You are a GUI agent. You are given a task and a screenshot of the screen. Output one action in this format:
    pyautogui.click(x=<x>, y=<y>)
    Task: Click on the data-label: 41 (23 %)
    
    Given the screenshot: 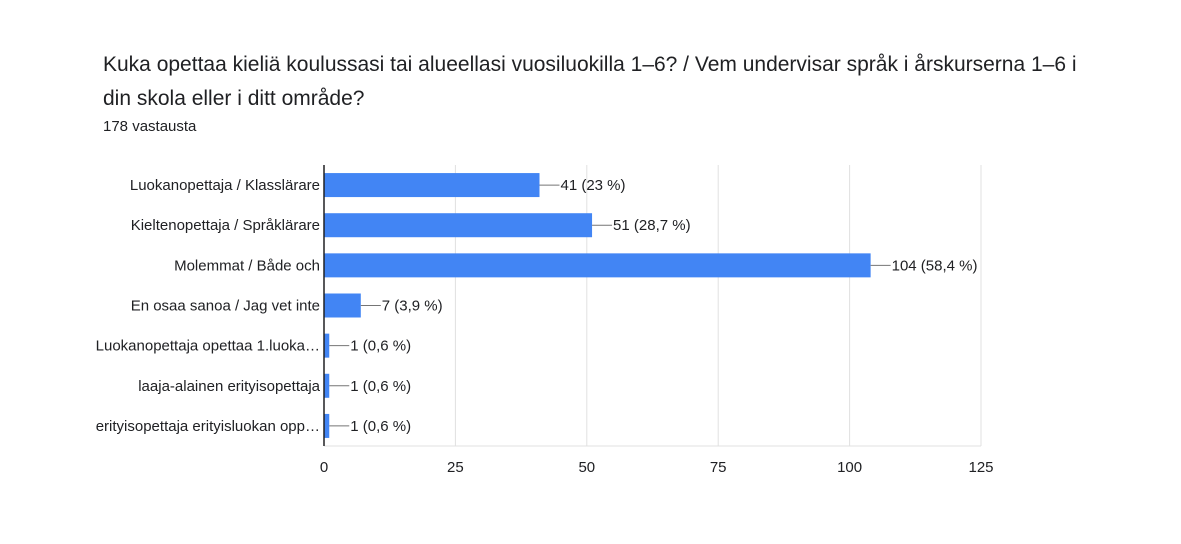 What is the action you would take?
    pyautogui.click(x=592, y=185)
    